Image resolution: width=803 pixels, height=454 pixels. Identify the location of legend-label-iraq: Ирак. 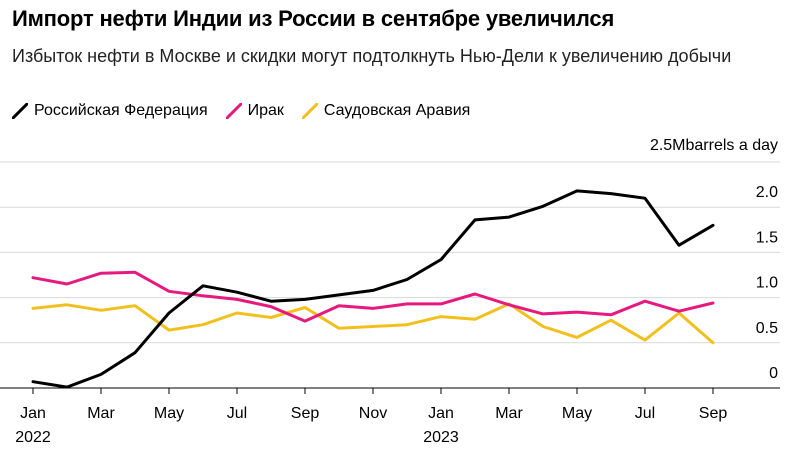
(265, 110).